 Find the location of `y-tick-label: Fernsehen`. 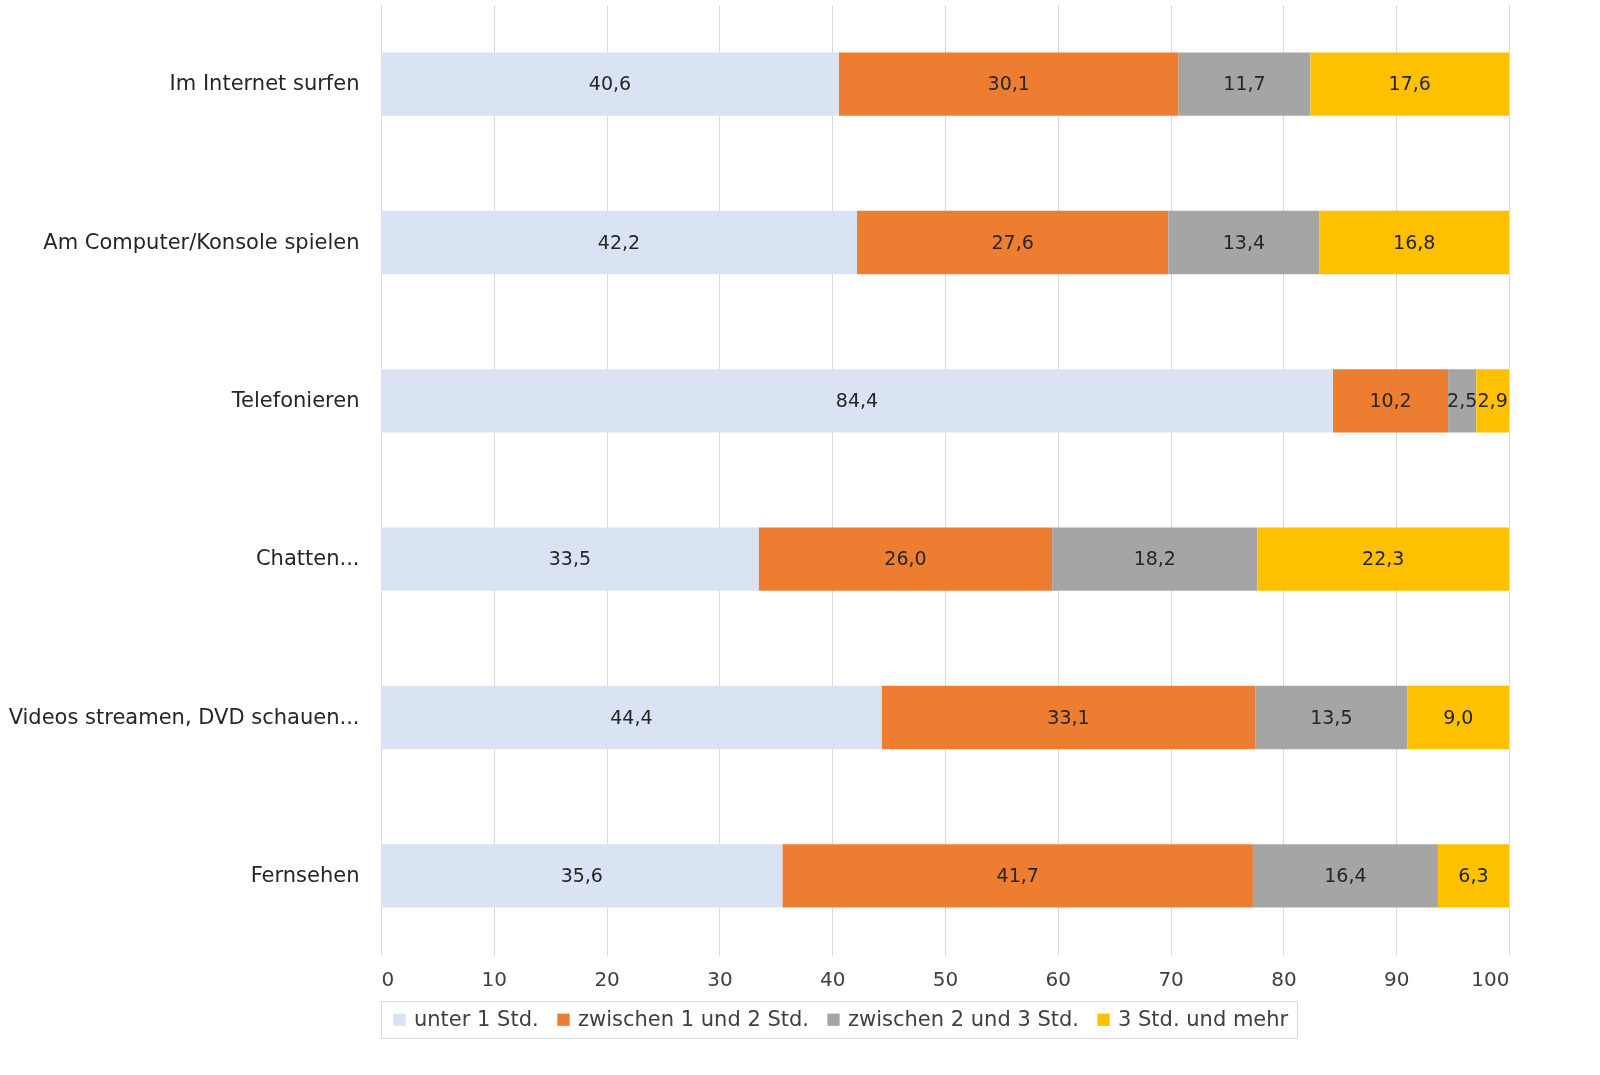

y-tick-label: Fernsehen is located at coordinates (305, 874).